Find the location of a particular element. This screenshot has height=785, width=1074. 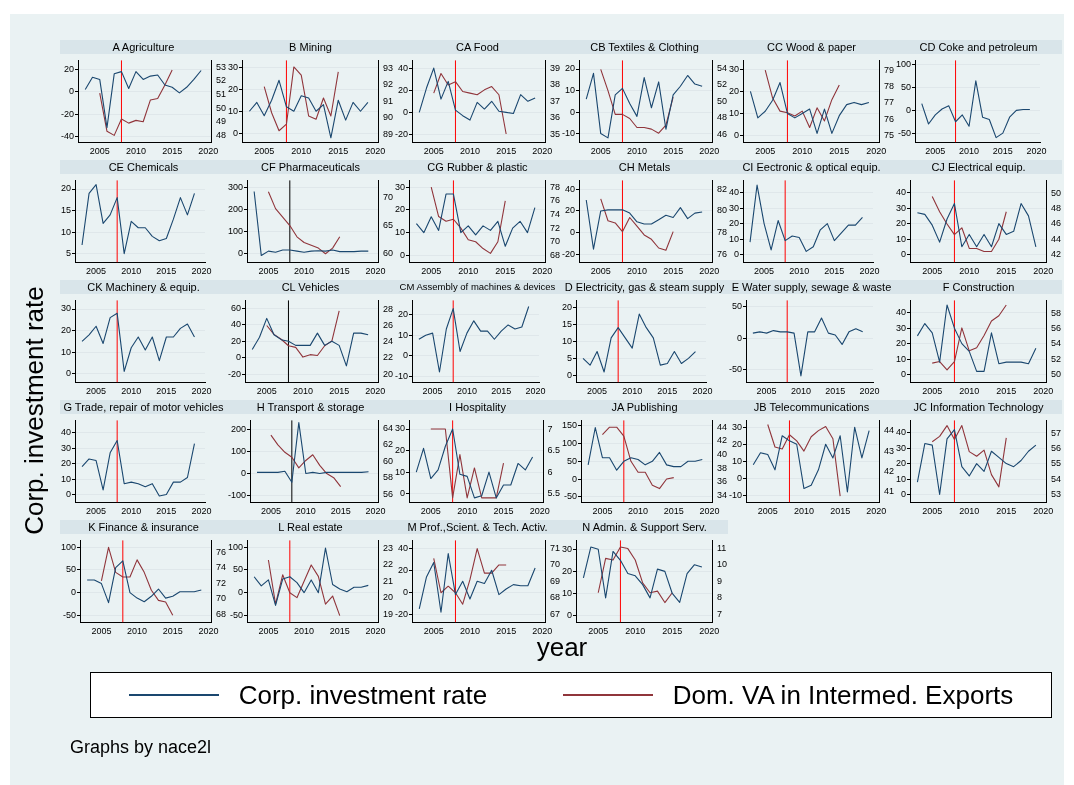

y2-tick-label: 72 is located at coordinates (220, 582).